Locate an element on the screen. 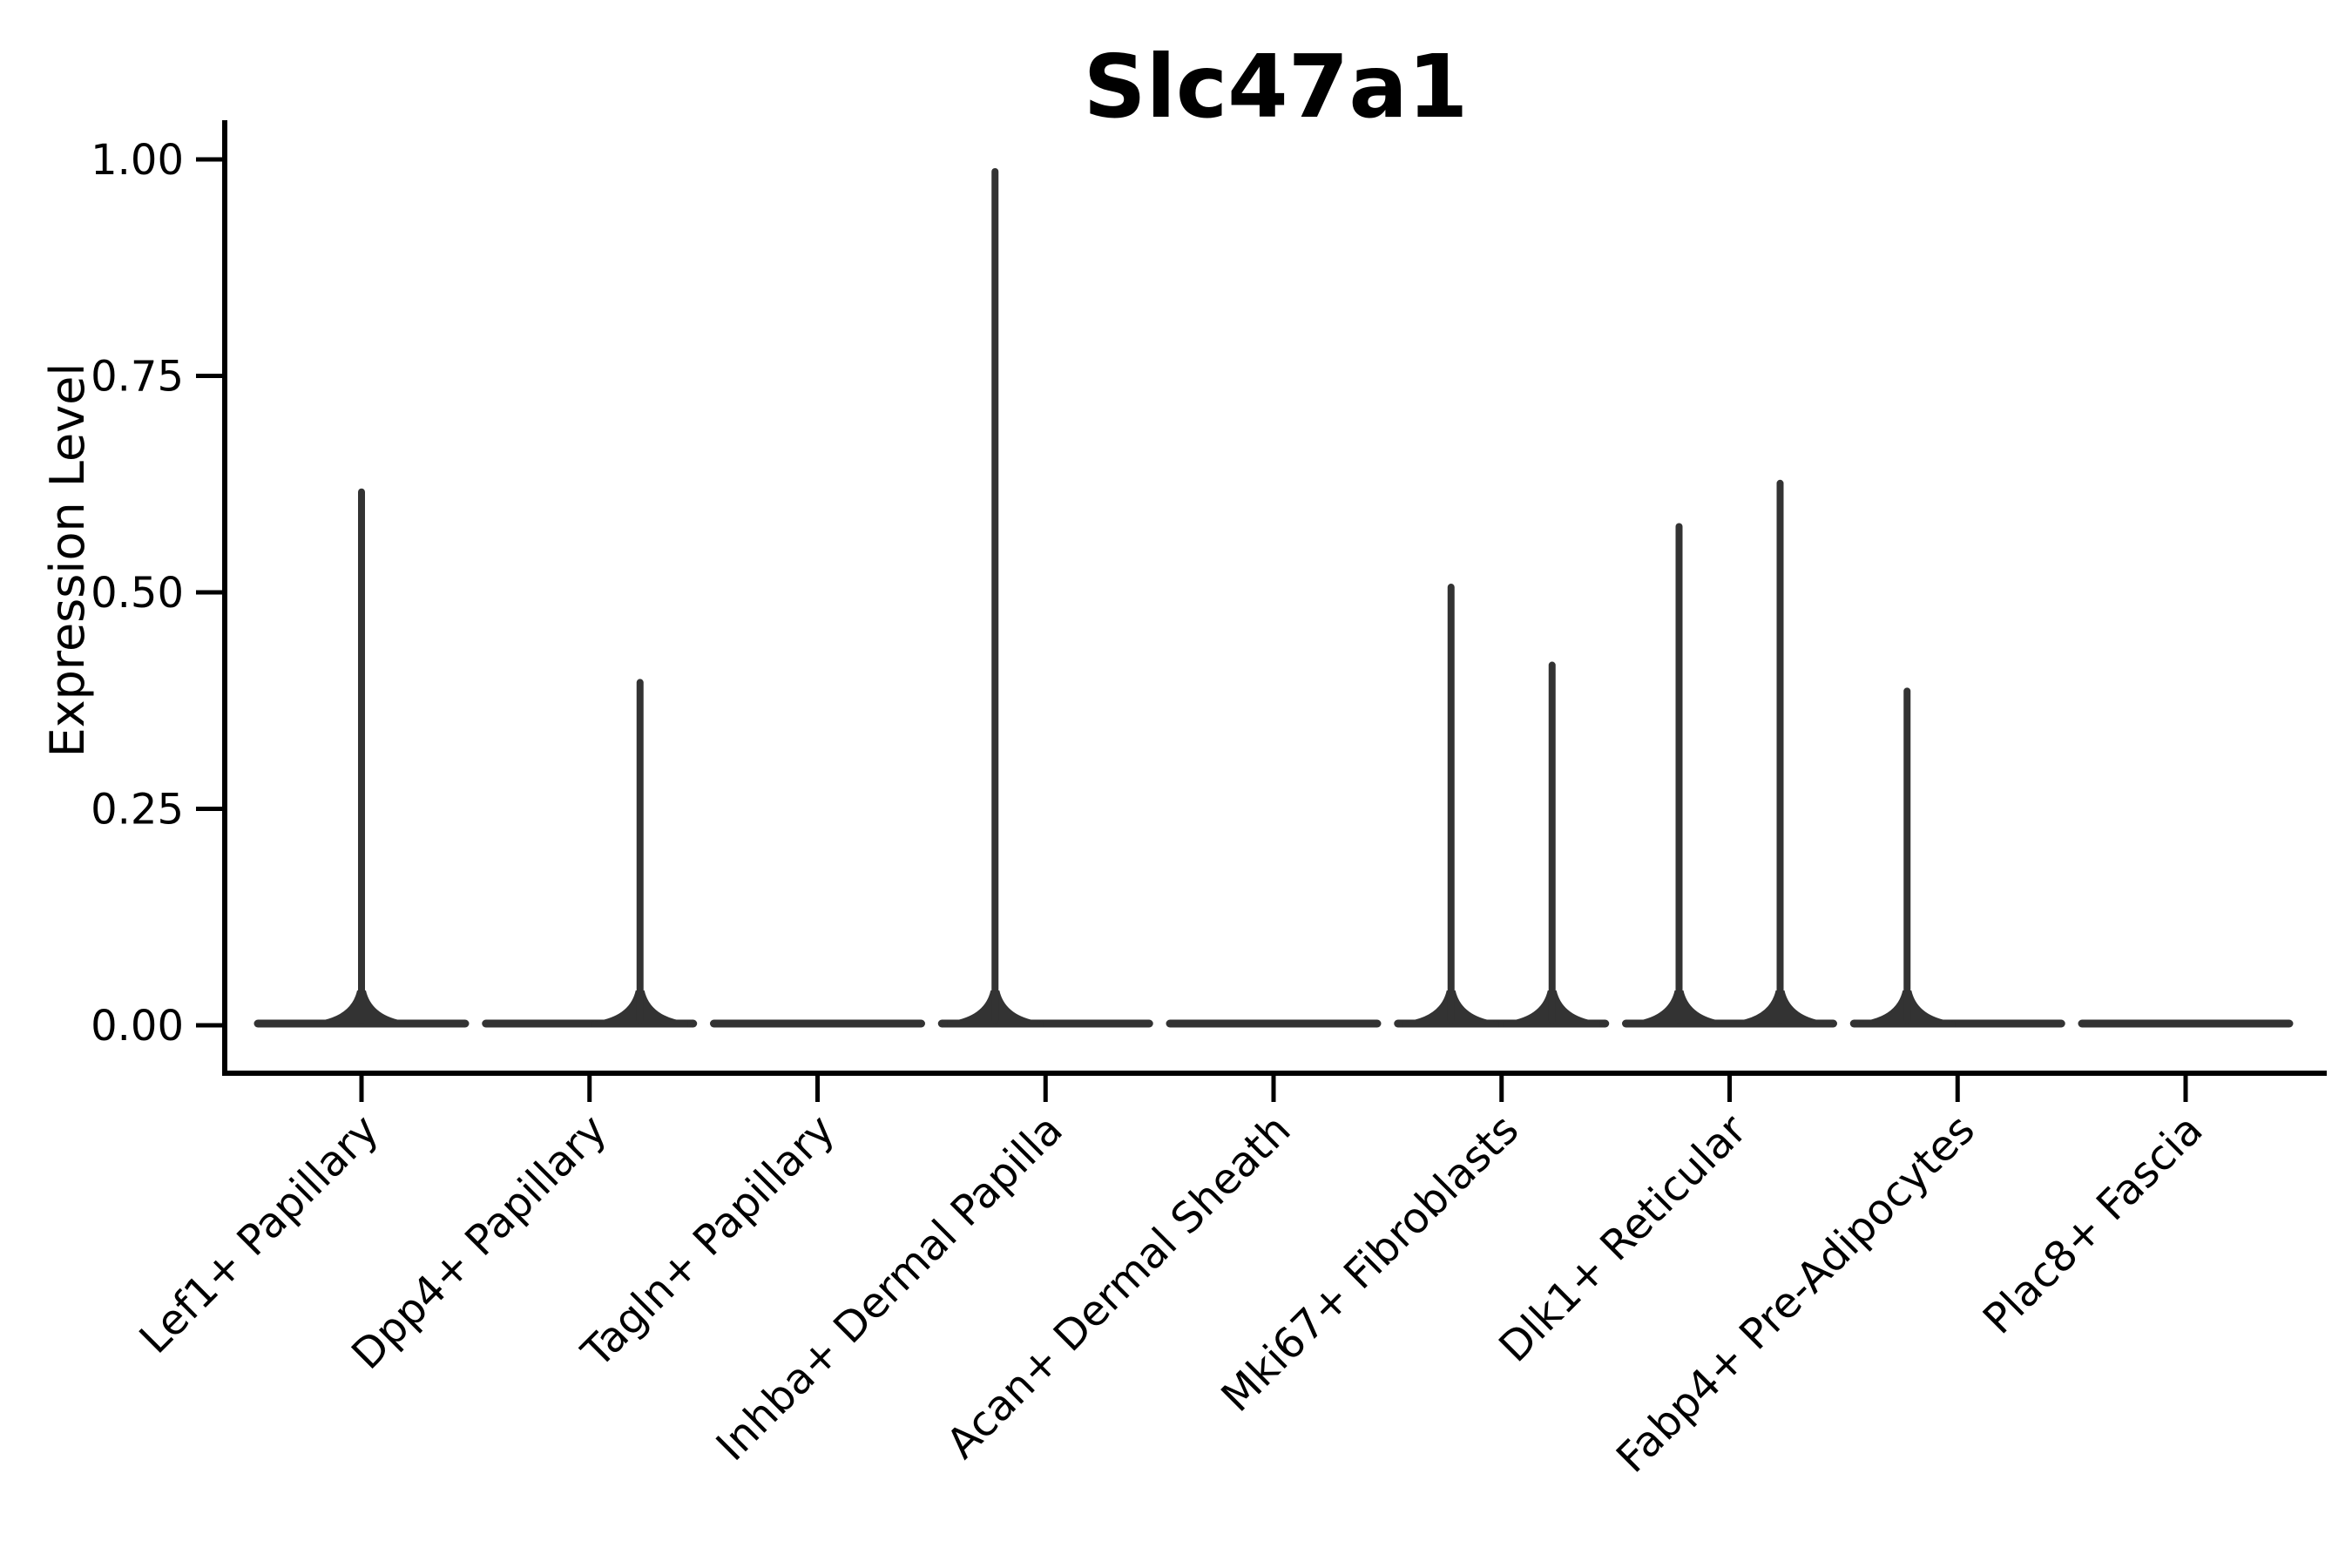 The height and width of the screenshot is (1568, 2352). x-tick-label: Lef1+ Papillary is located at coordinates (260, 1234).